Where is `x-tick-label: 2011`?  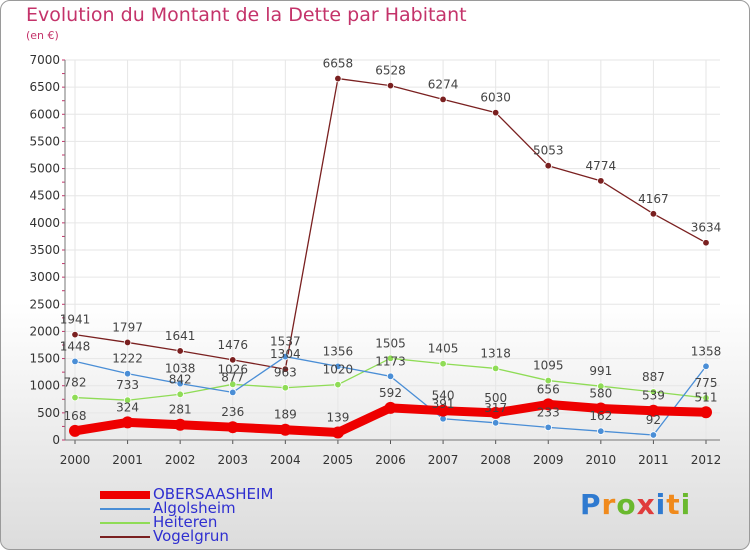 x-tick-label: 2011 is located at coordinates (653, 460).